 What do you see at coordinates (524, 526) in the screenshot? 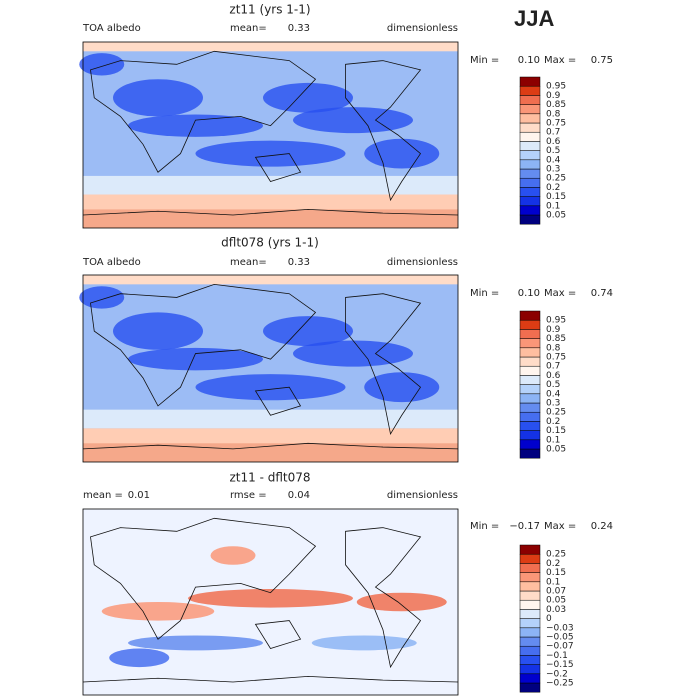
I see `min-value: −0.17` at bounding box center [524, 526].